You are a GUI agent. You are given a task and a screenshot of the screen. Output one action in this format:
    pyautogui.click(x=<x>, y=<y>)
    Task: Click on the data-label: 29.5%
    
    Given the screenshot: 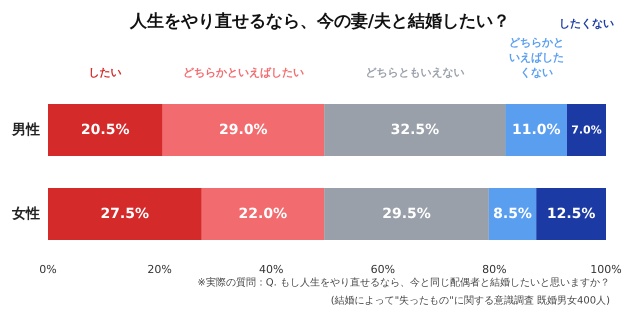 What is the action you would take?
    pyautogui.click(x=406, y=214)
    